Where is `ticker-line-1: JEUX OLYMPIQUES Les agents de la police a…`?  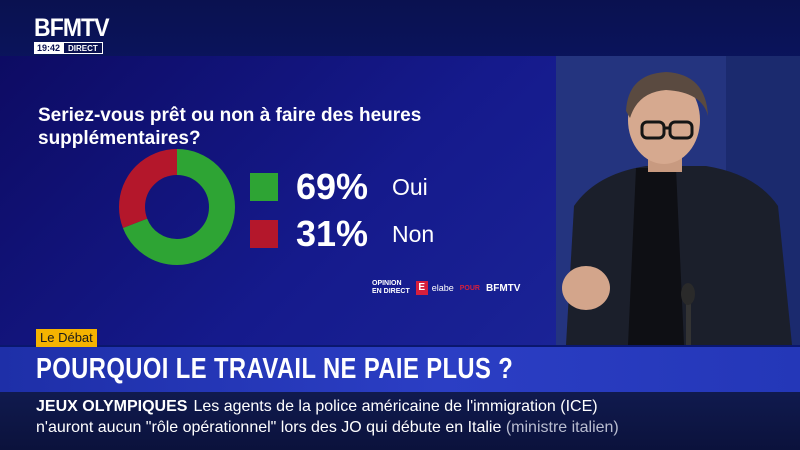 ticker-line-1: JEUX OLYMPIQUES Les agents de la police a… is located at coordinates (317, 407).